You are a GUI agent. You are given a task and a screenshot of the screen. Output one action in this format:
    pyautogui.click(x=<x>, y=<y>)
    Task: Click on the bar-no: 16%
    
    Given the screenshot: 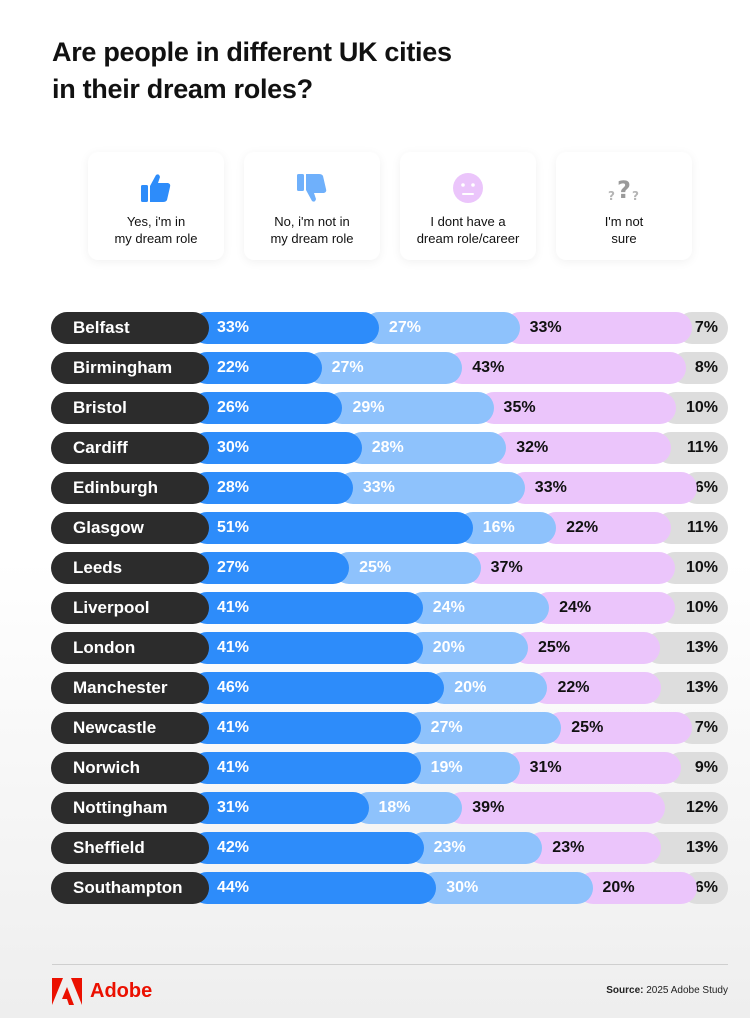 What is the action you would take?
    pyautogui.click(x=506, y=528)
    